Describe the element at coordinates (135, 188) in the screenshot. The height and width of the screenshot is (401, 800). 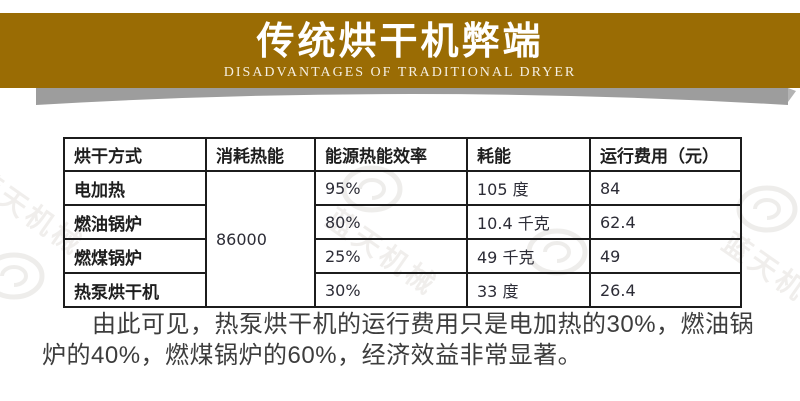
I see `cell-method: 电加热` at that location.